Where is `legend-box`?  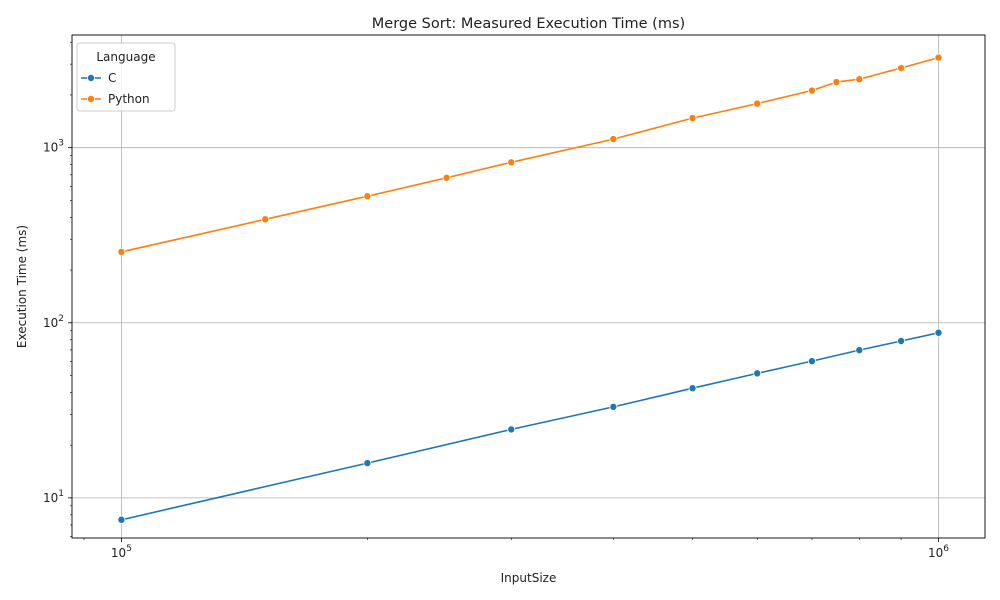 legend-box is located at coordinates (126, 77).